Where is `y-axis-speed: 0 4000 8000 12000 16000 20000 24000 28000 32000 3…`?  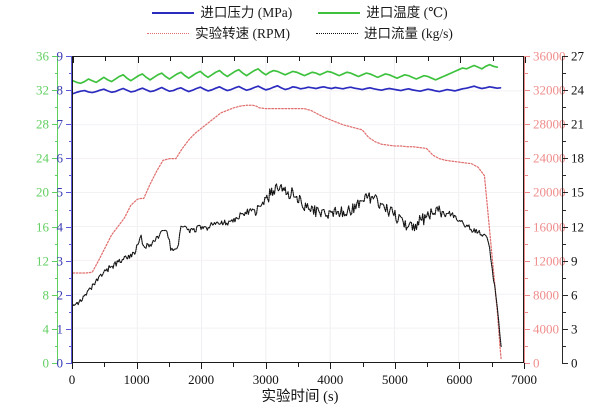
y-axis-speed: 0 4000 8000 12000 16000 20000 24000 28000 32000 3… is located at coordinates (550, 210).